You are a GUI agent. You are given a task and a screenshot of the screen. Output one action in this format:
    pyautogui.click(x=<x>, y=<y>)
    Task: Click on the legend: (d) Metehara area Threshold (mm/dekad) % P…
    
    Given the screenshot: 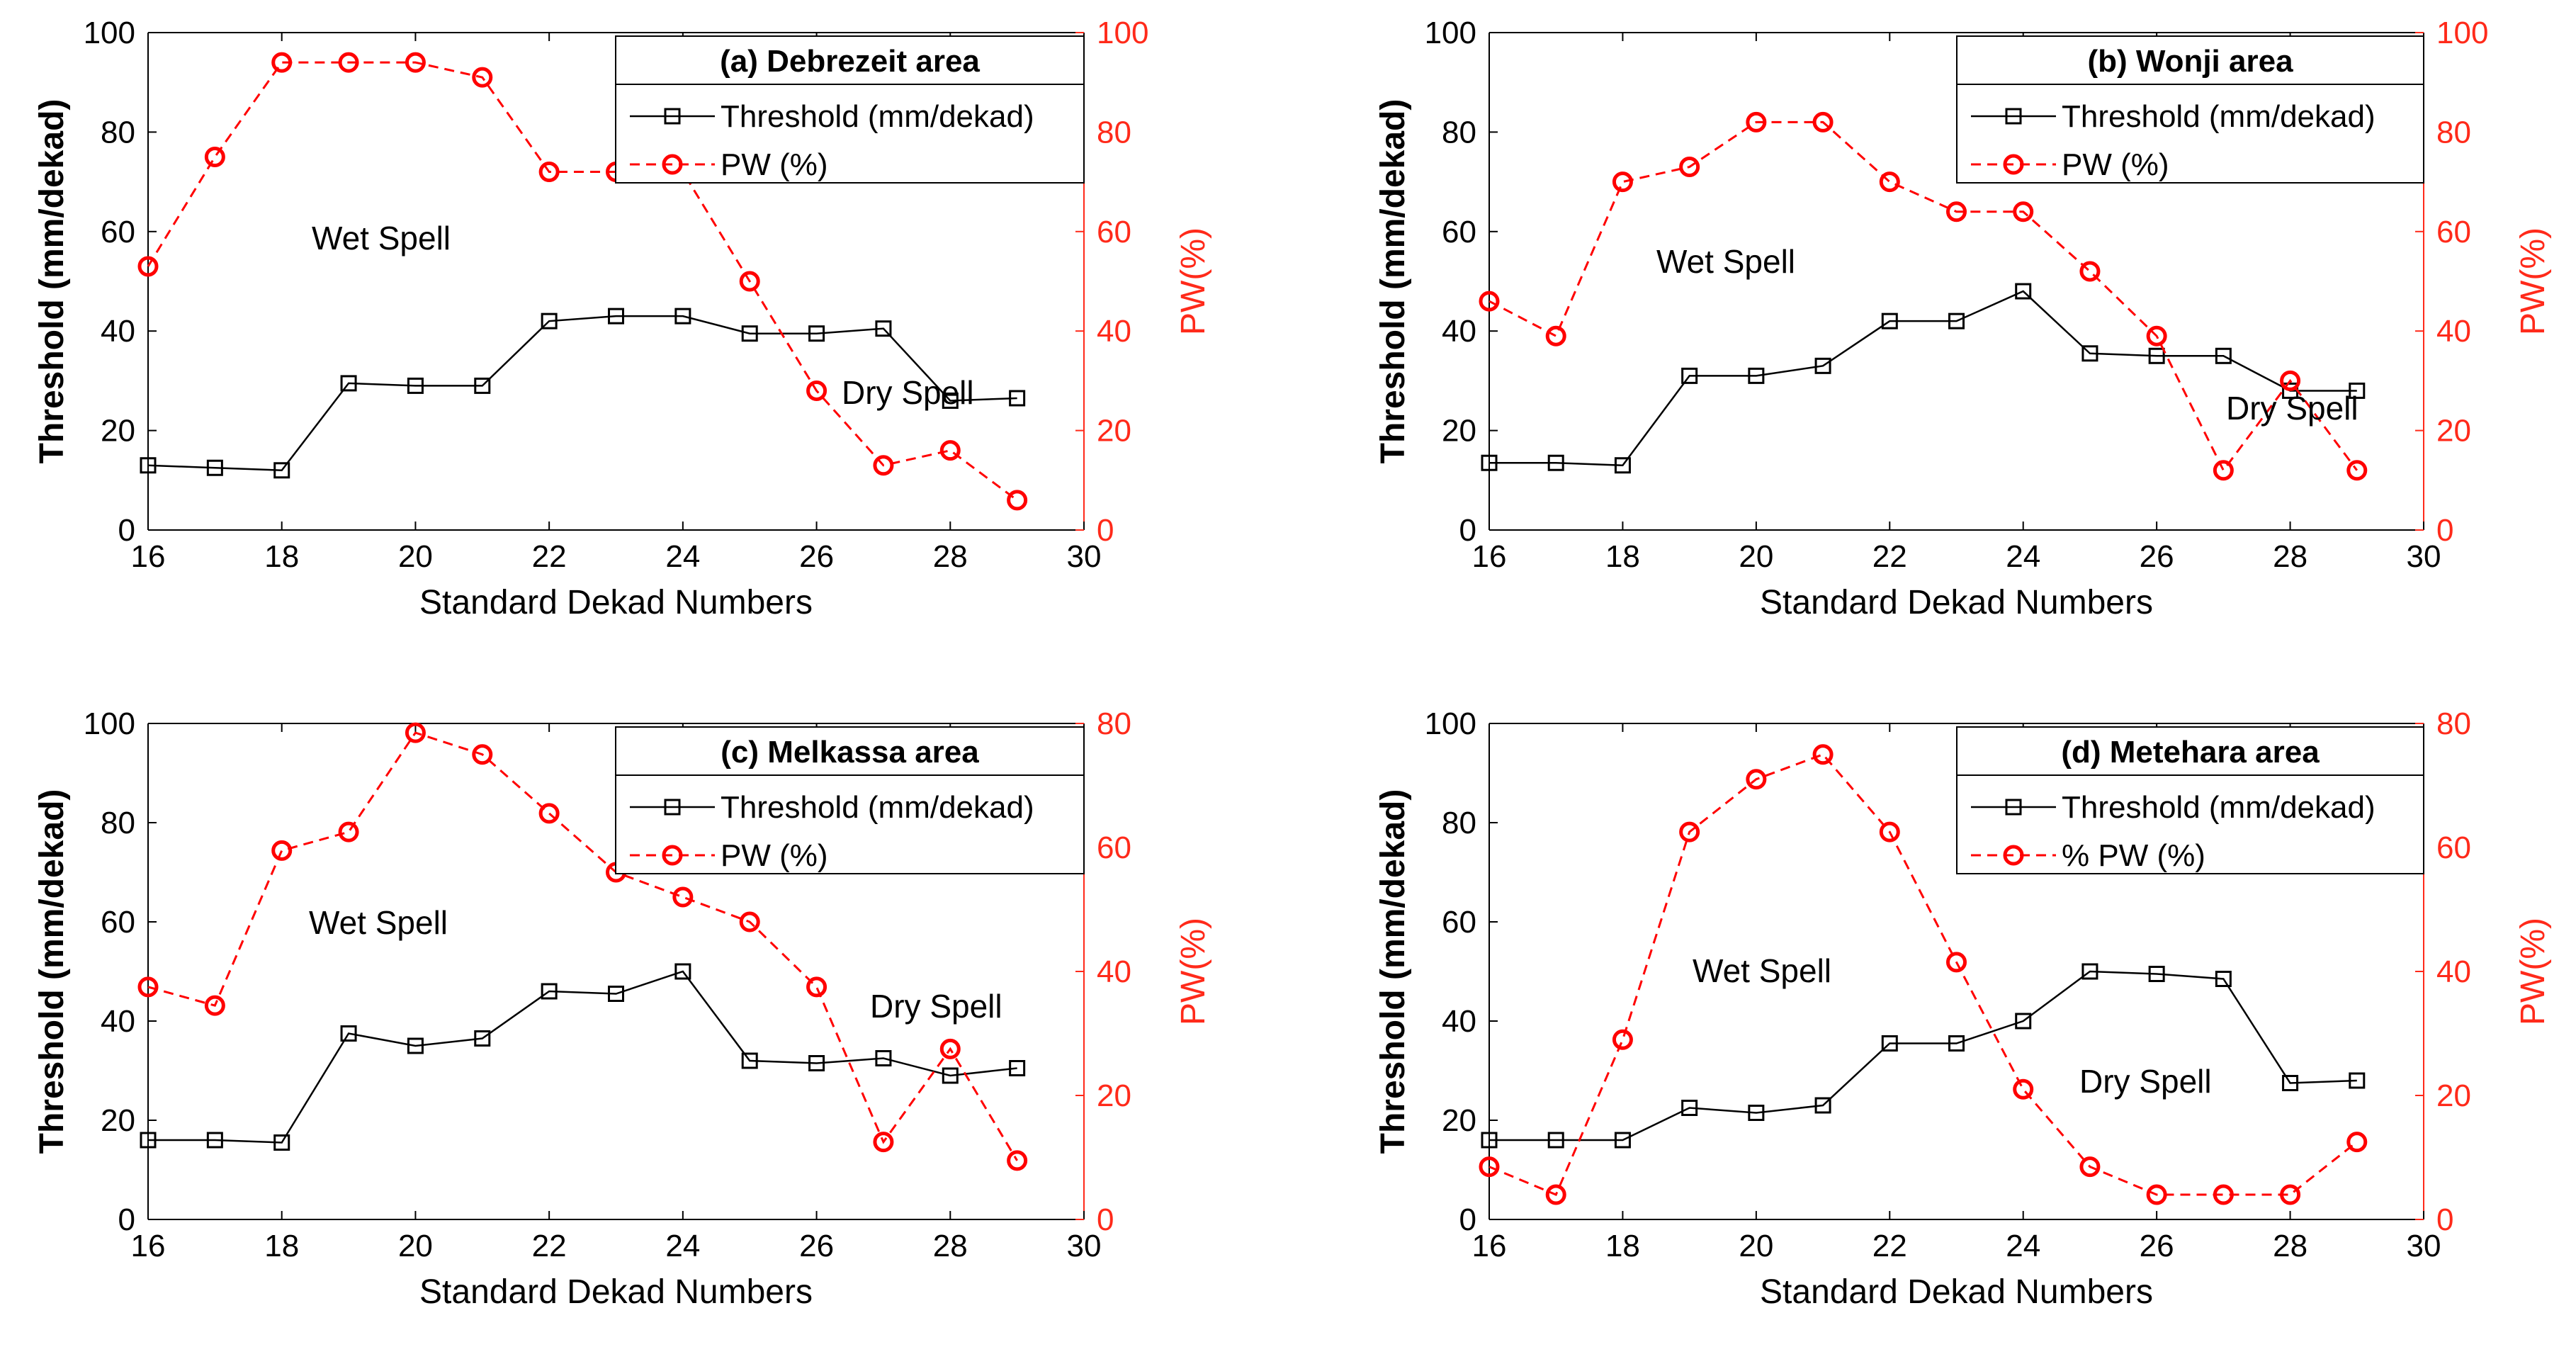 What is the action you would take?
    pyautogui.click(x=2190, y=800)
    